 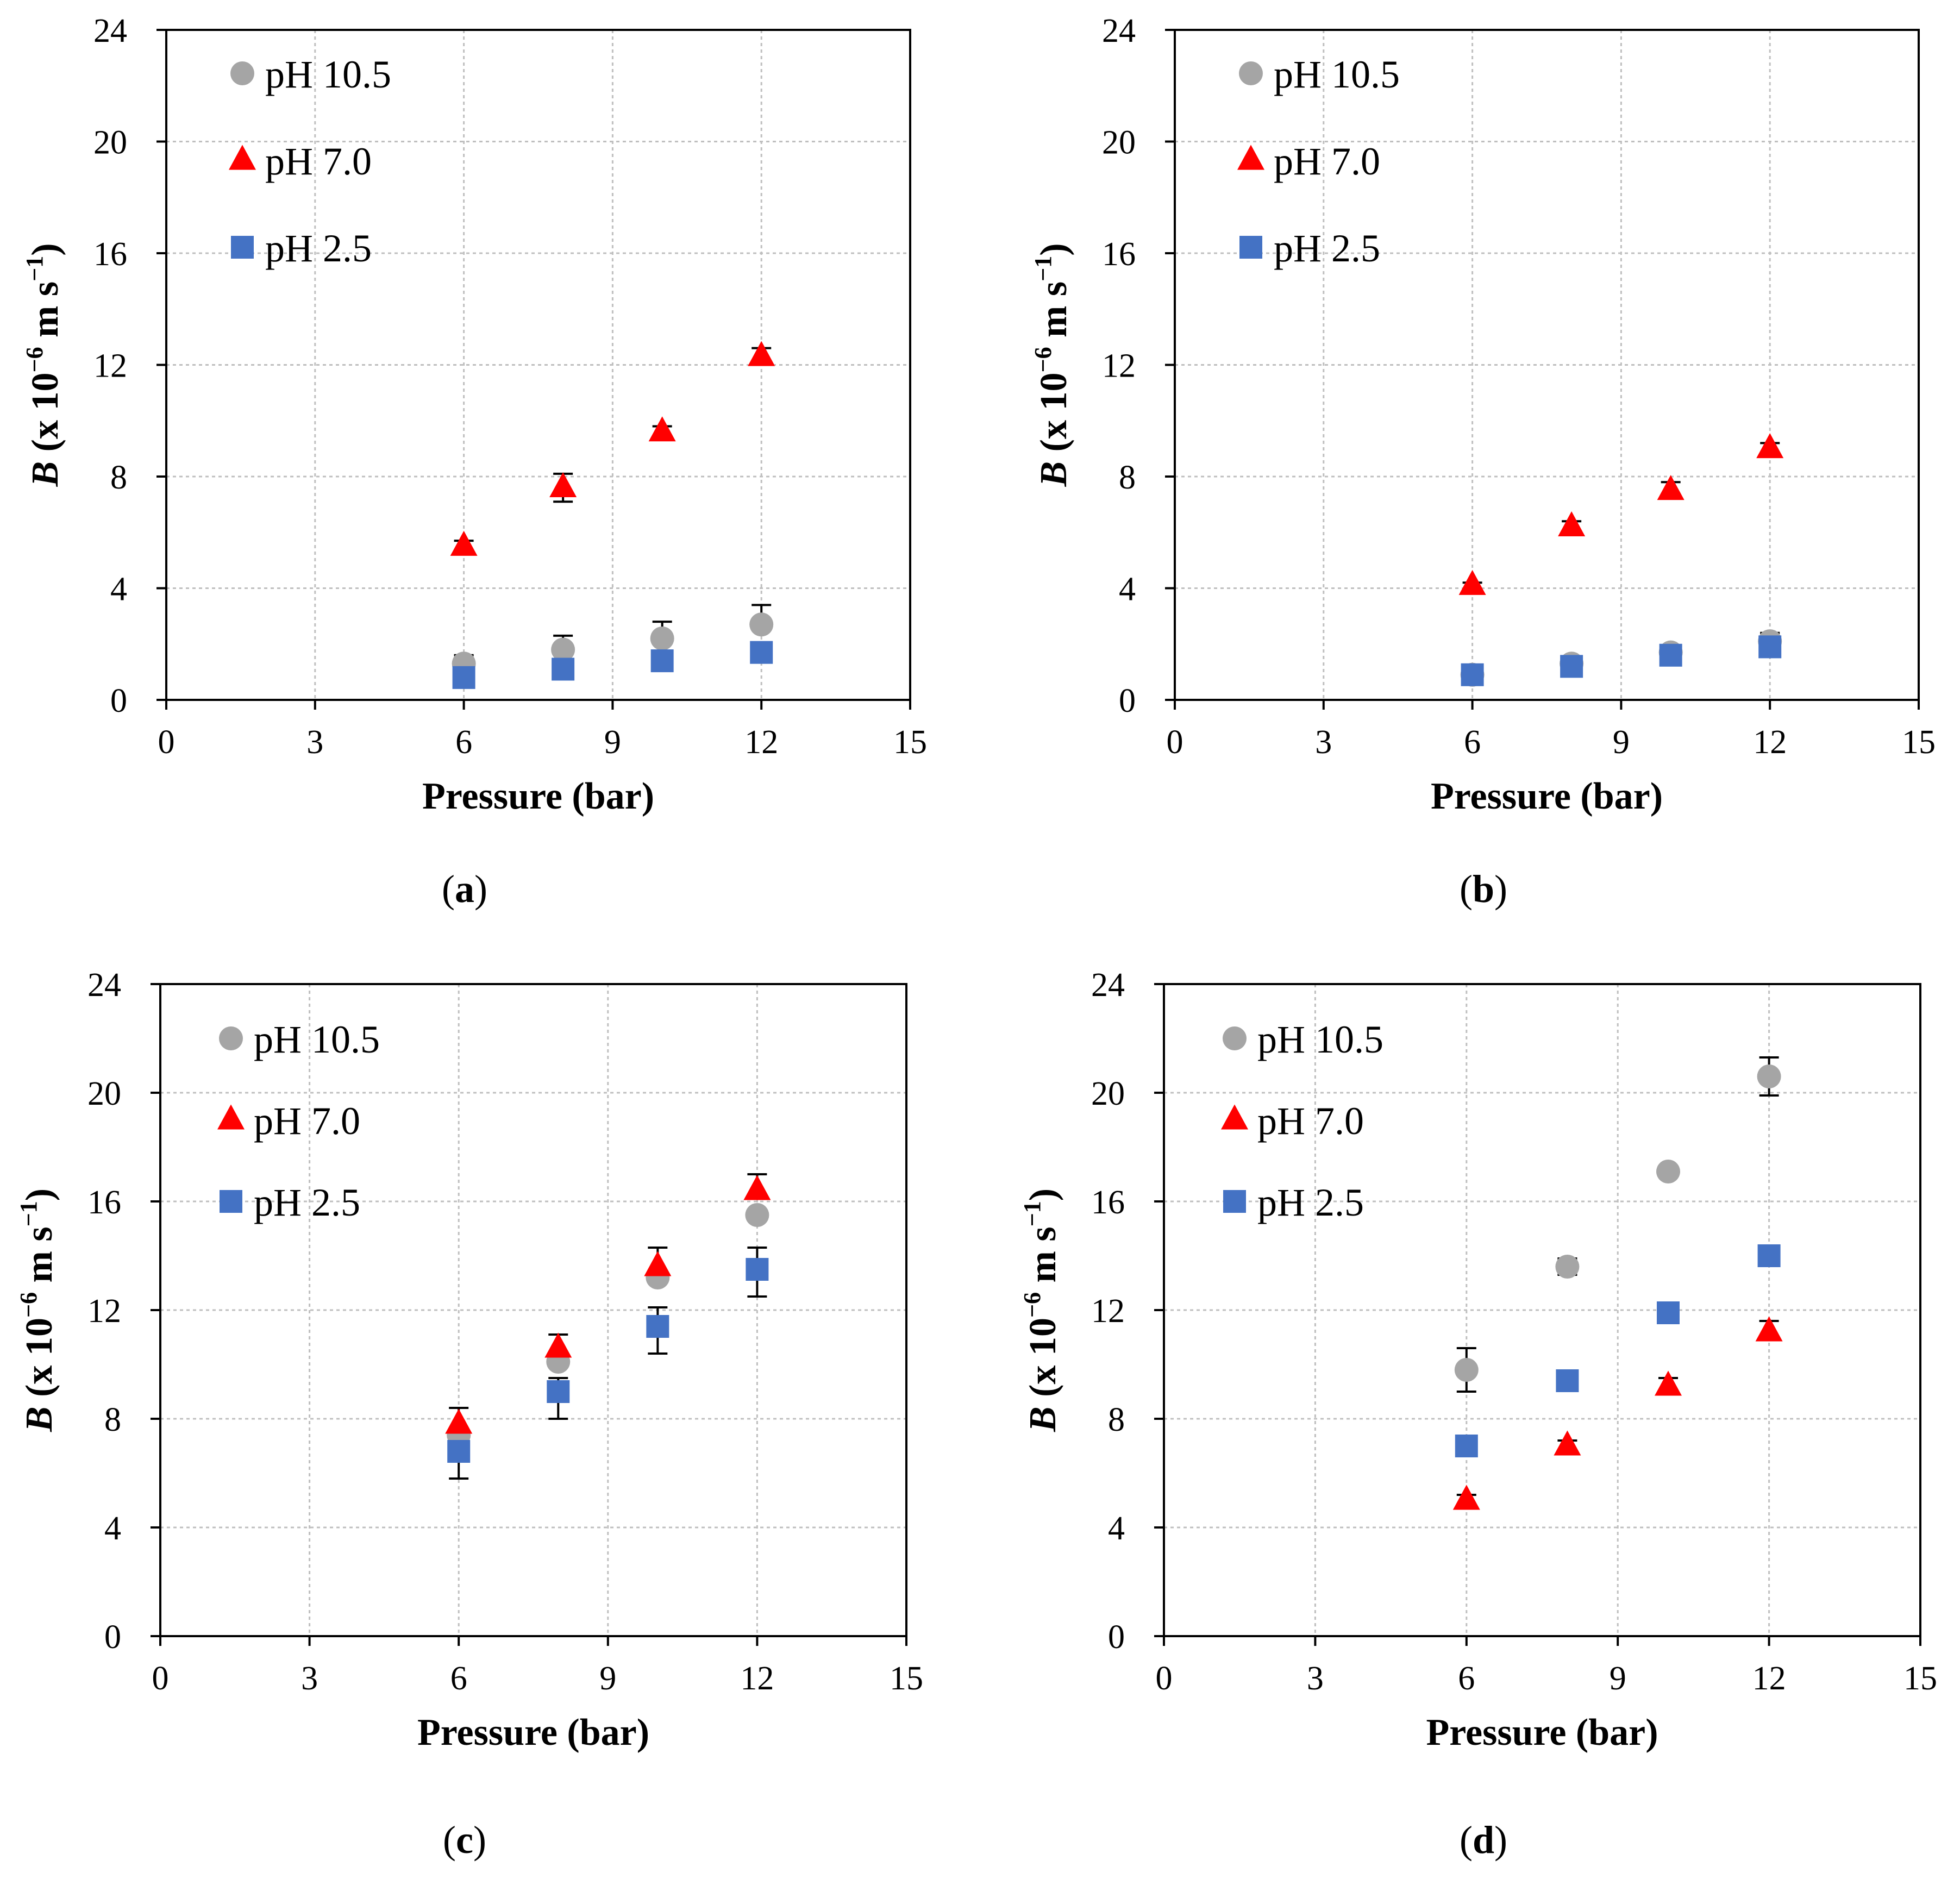 I want to click on panel-caption: (c), so click(x=464, y=1840).